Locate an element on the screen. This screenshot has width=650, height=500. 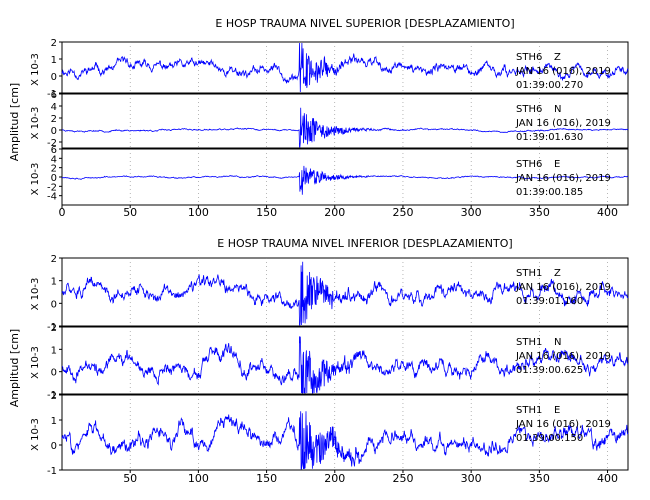
x-tick-label: 0 is located at coordinates (62, 212).